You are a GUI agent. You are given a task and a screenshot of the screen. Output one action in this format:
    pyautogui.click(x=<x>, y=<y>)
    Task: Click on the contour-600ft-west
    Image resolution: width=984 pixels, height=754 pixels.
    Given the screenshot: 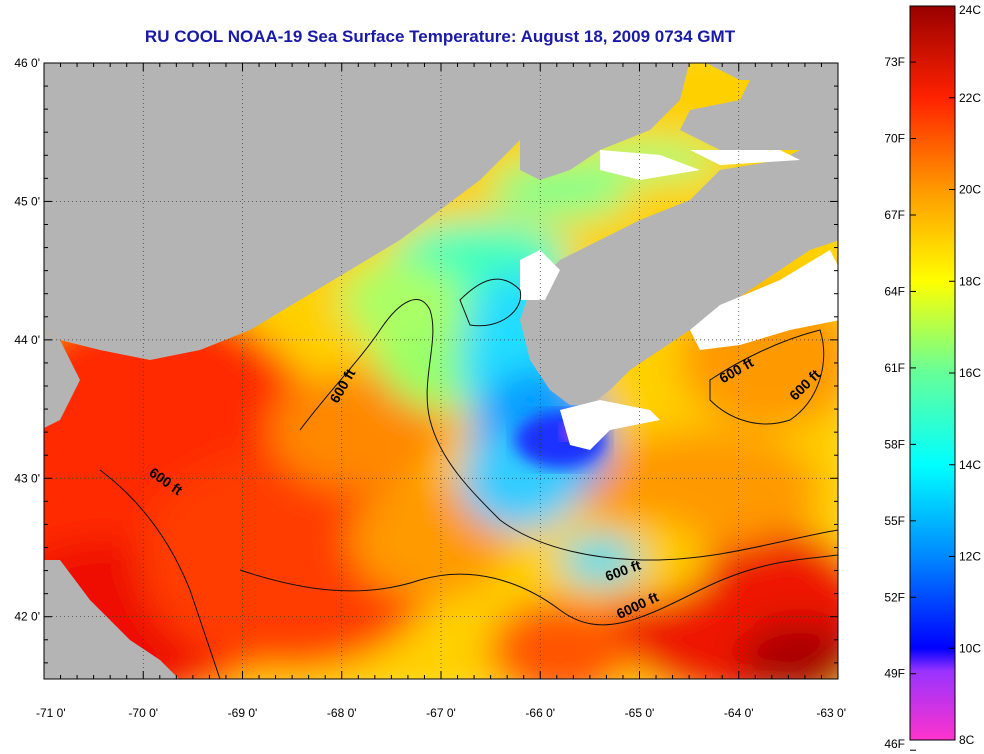 What is the action you would take?
    pyautogui.click(x=160, y=574)
    